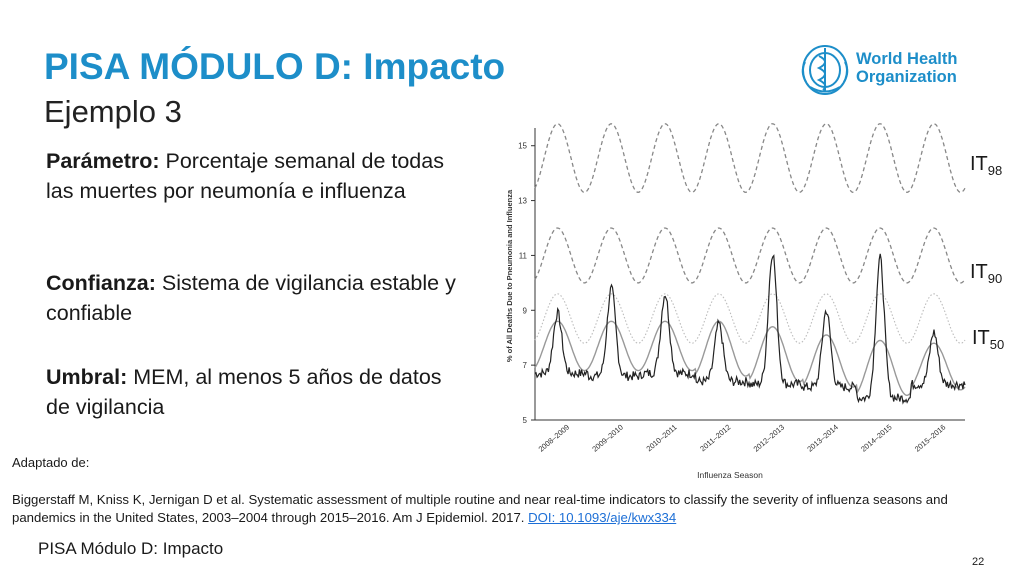 This screenshot has width=1024, height=576. What do you see at coordinates (907, 59) in the screenshot?
I see `who-logo-line1: World Health` at bounding box center [907, 59].